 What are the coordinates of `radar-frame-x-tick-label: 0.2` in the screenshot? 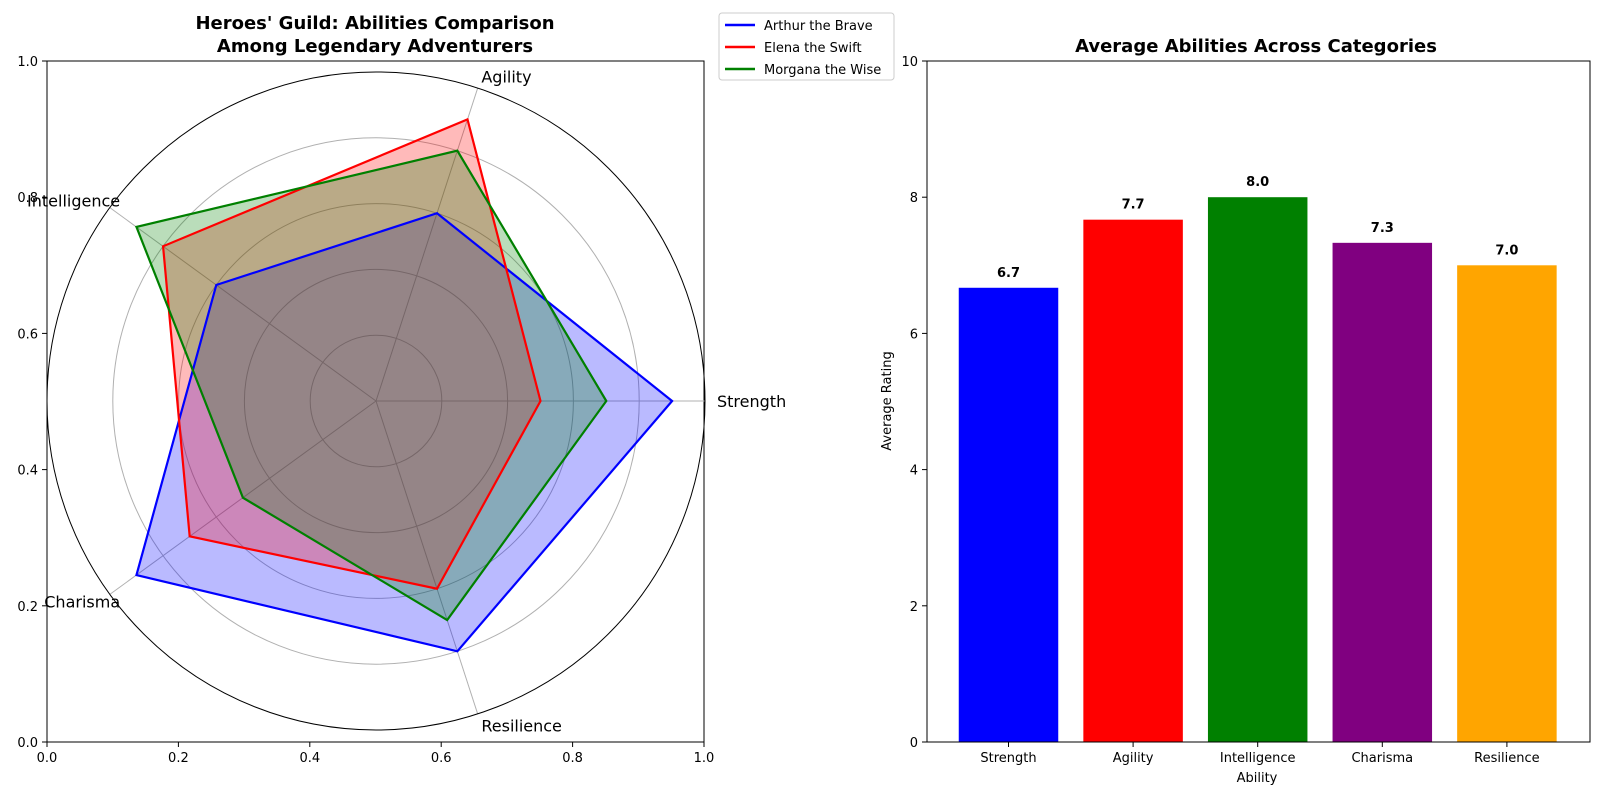 It's located at (178, 758).